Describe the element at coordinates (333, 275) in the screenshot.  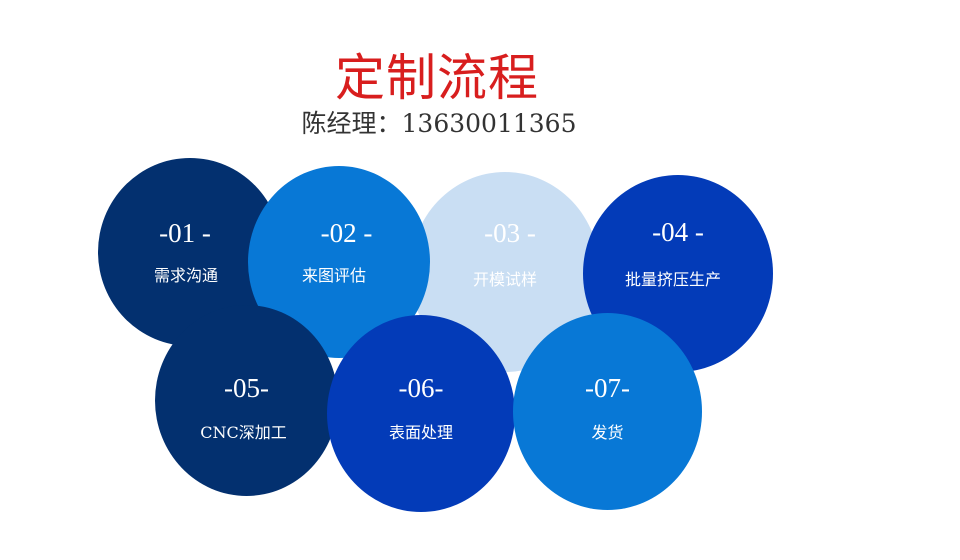
I see `step-label: 来图评估` at that location.